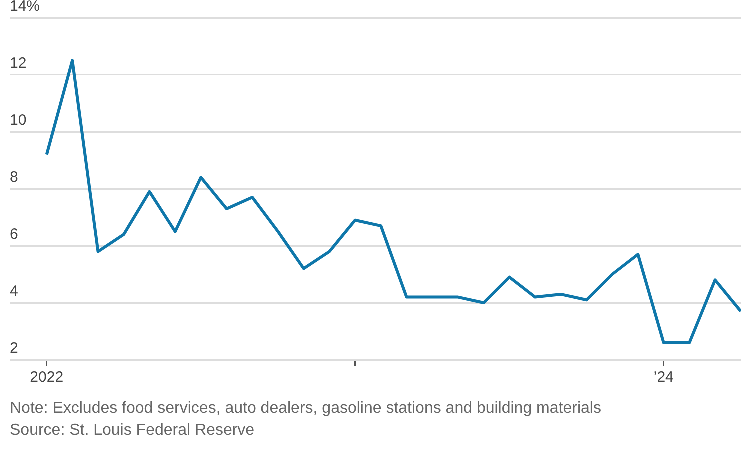  What do you see at coordinates (14, 177) in the screenshot?
I see `y-tick-label: 8` at bounding box center [14, 177].